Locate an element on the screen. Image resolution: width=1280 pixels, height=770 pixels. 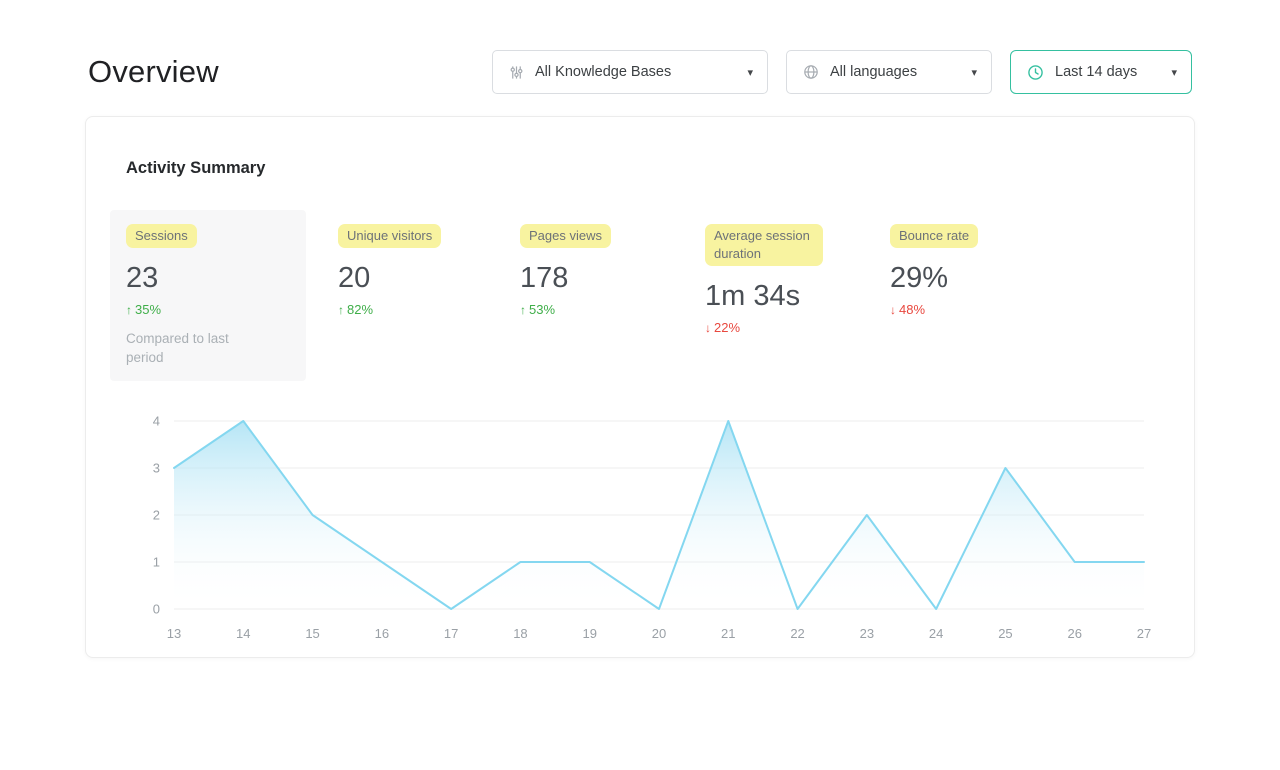
metric-unique-visitors: Unique visitors 20 ↑ 82% is located at coordinates (413, 270).